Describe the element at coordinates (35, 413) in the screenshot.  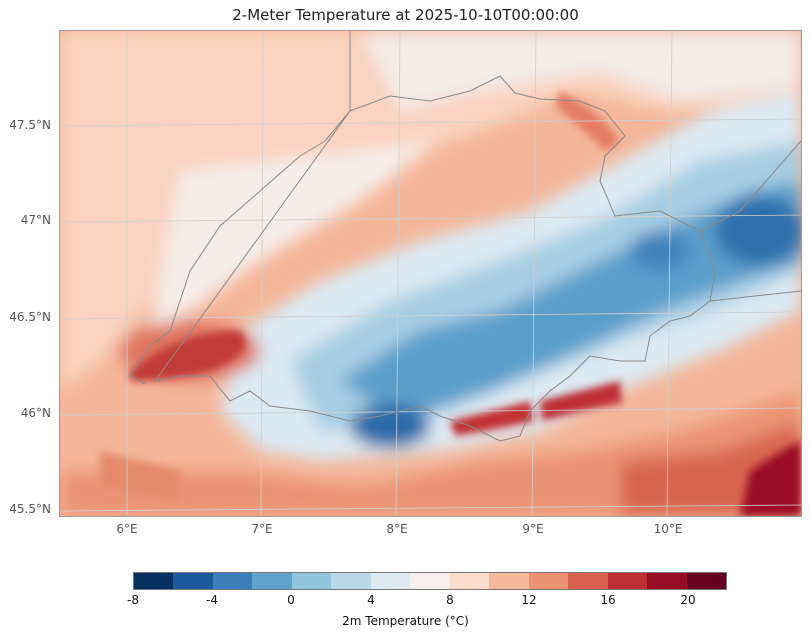
I see `lat-tick-46: 46°N` at that location.